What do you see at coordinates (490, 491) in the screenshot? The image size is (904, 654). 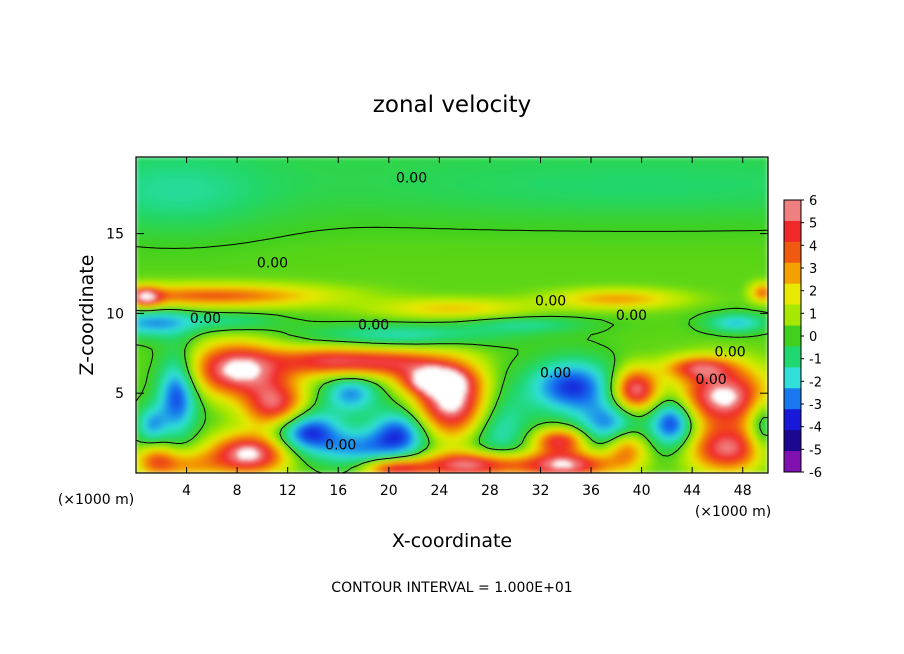 I see `x-tick-label: 28` at bounding box center [490, 491].